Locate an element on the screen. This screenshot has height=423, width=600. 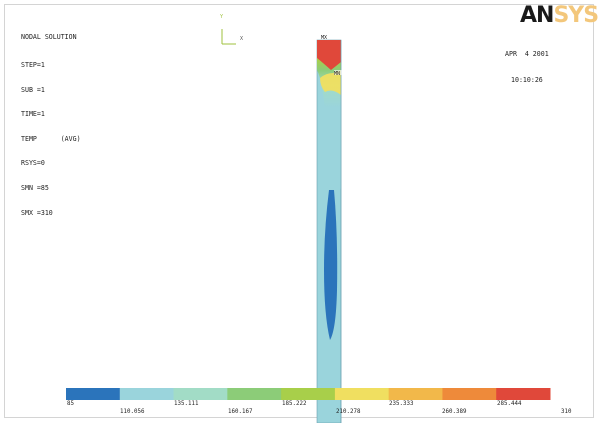
mn-tag: MN is located at coordinates (337, 74).